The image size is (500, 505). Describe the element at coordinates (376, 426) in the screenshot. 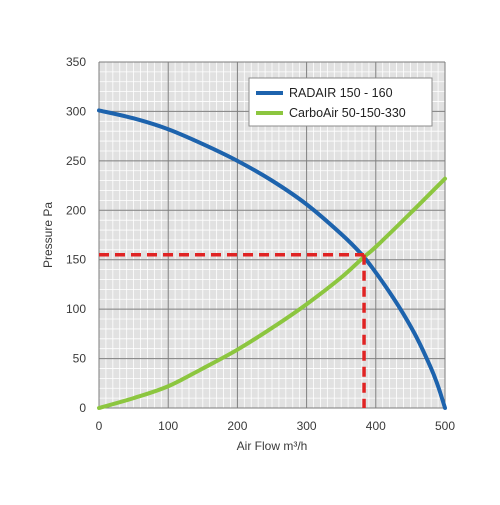

I see `x-tick-label: 400` at that location.